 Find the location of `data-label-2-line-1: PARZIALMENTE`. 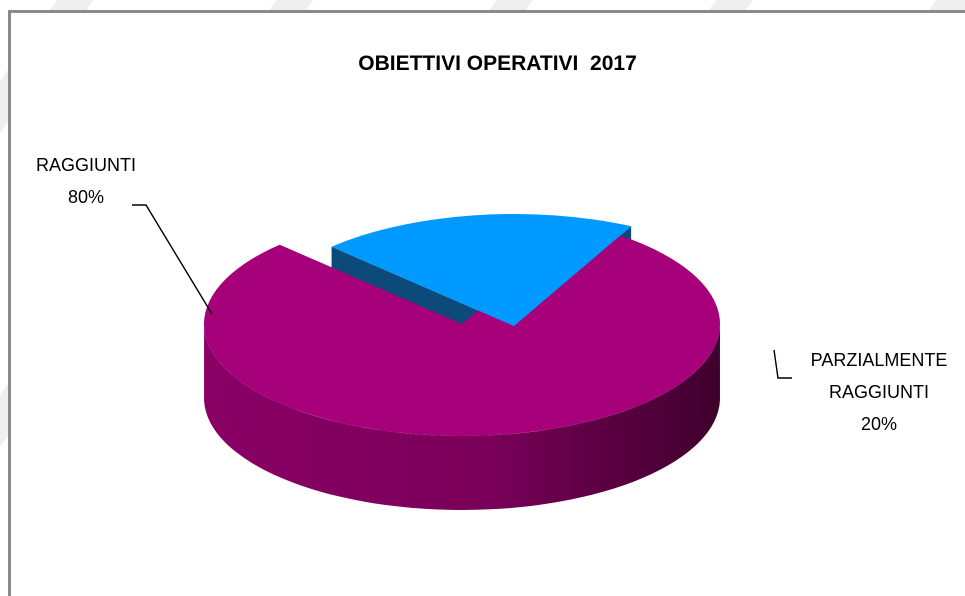

data-label-2-line-1: PARZIALMENTE is located at coordinates (879, 360).